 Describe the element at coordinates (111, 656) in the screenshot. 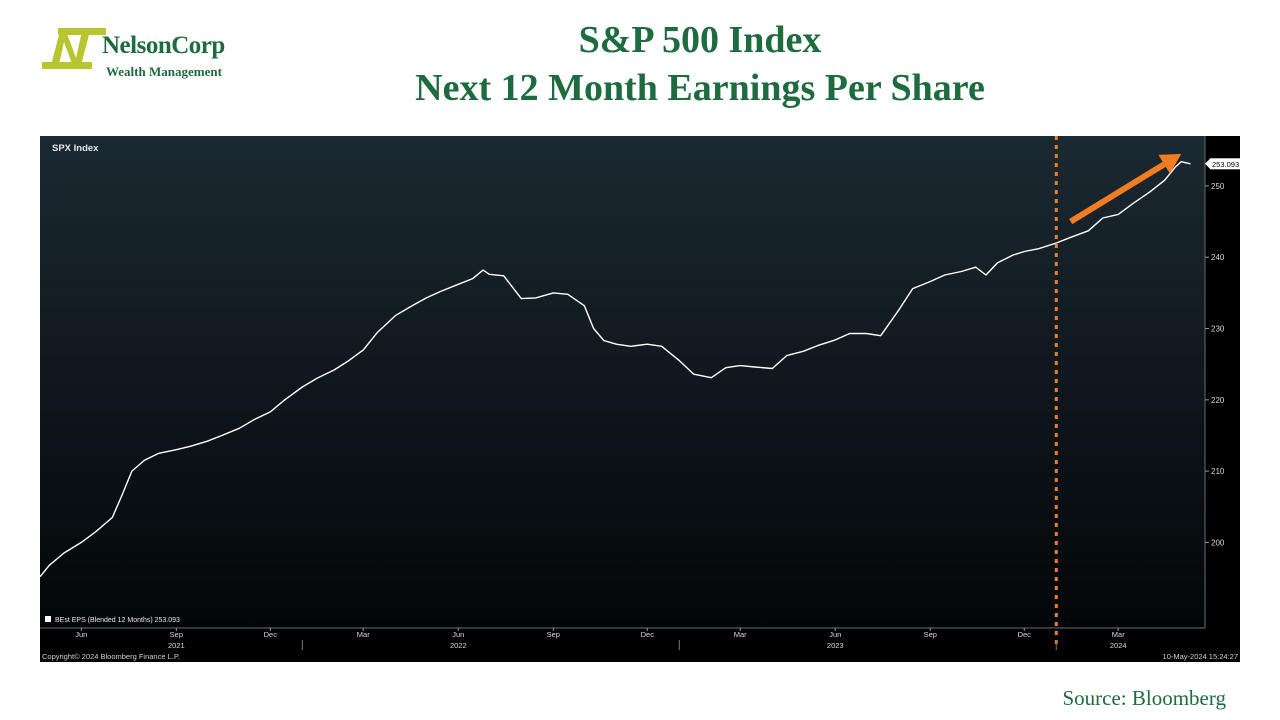

I see `copyright-text: Copyright© 2024 Bloomberg Finance L.P.` at that location.